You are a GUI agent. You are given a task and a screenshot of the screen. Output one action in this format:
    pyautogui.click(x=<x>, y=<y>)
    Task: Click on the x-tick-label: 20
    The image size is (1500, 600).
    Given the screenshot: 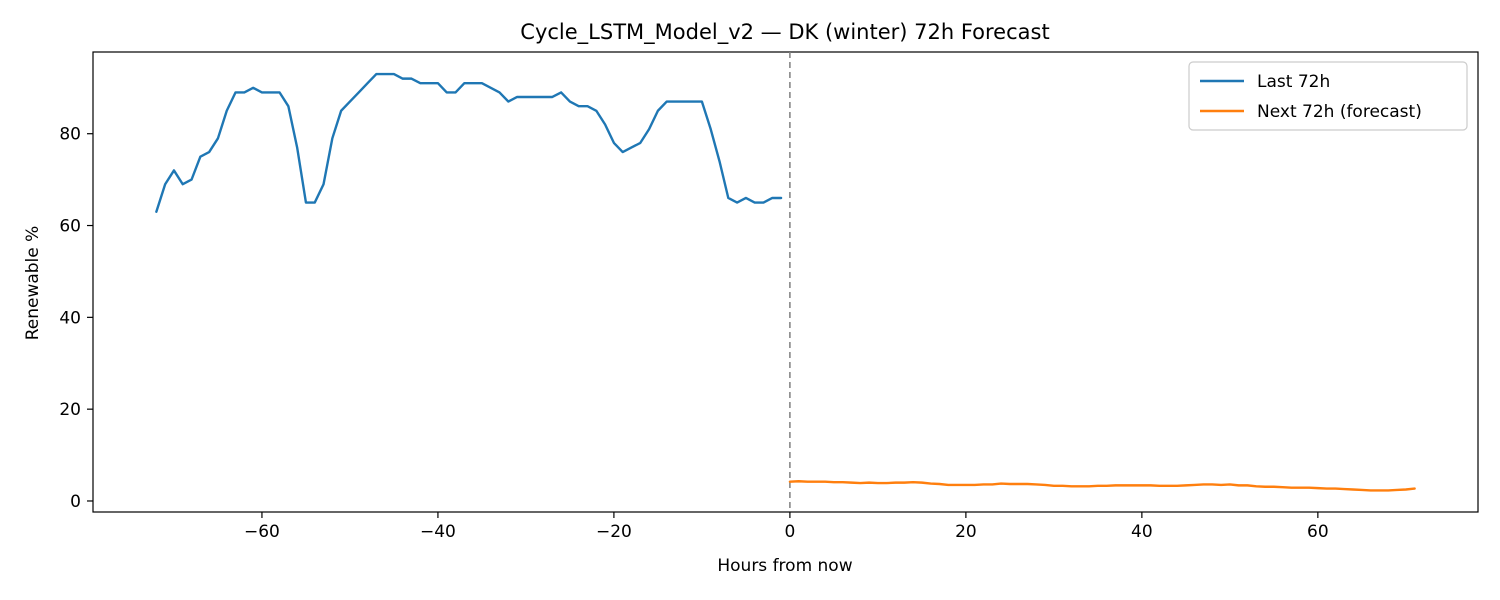 What is the action you would take?
    pyautogui.click(x=966, y=532)
    